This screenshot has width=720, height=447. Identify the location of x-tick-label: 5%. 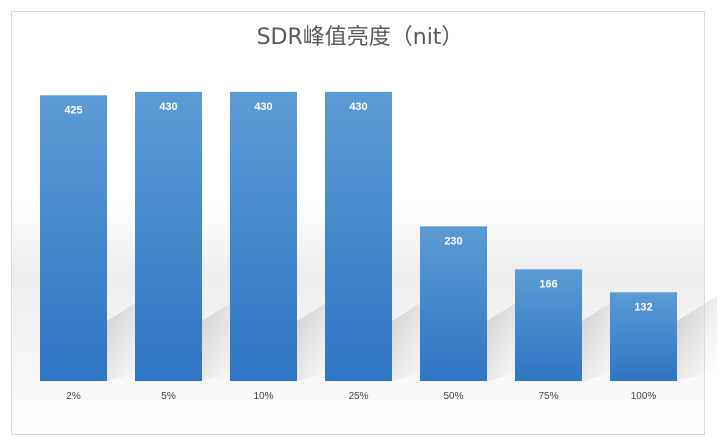
(168, 396).